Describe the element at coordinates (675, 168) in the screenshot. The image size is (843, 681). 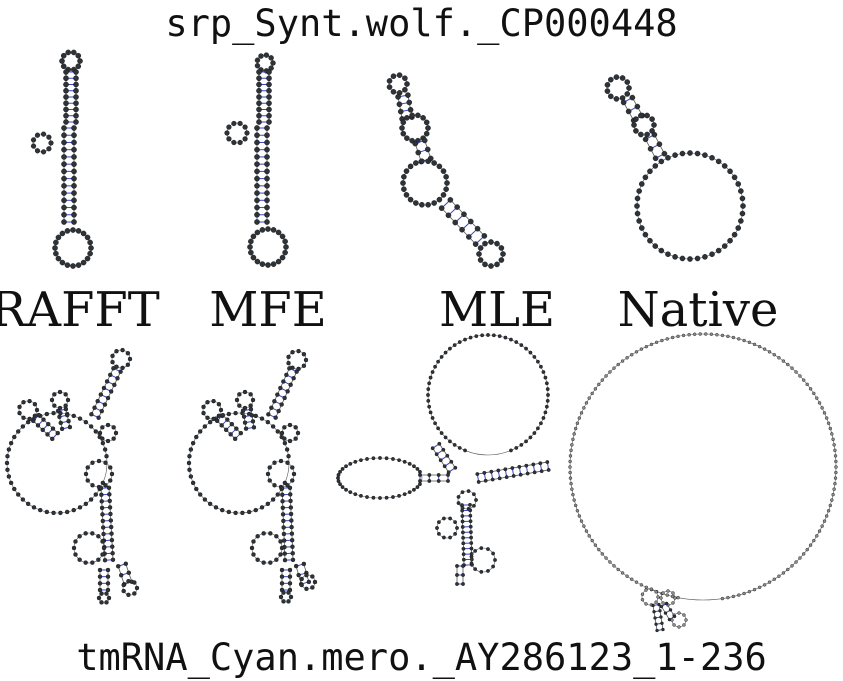
I see `structure-top-native` at that location.